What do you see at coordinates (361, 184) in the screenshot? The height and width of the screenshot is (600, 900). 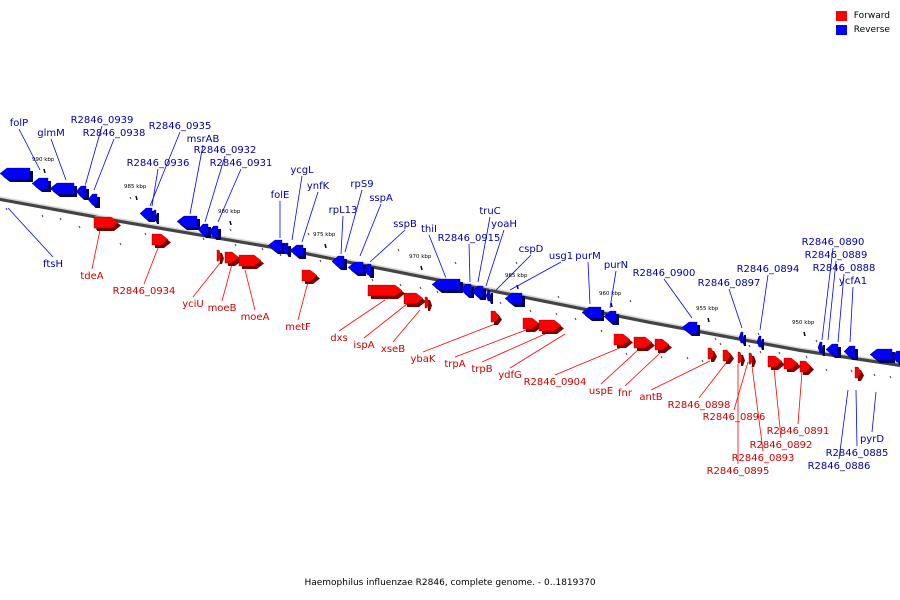 I see `reverse-gene-label: rpS9` at bounding box center [361, 184].